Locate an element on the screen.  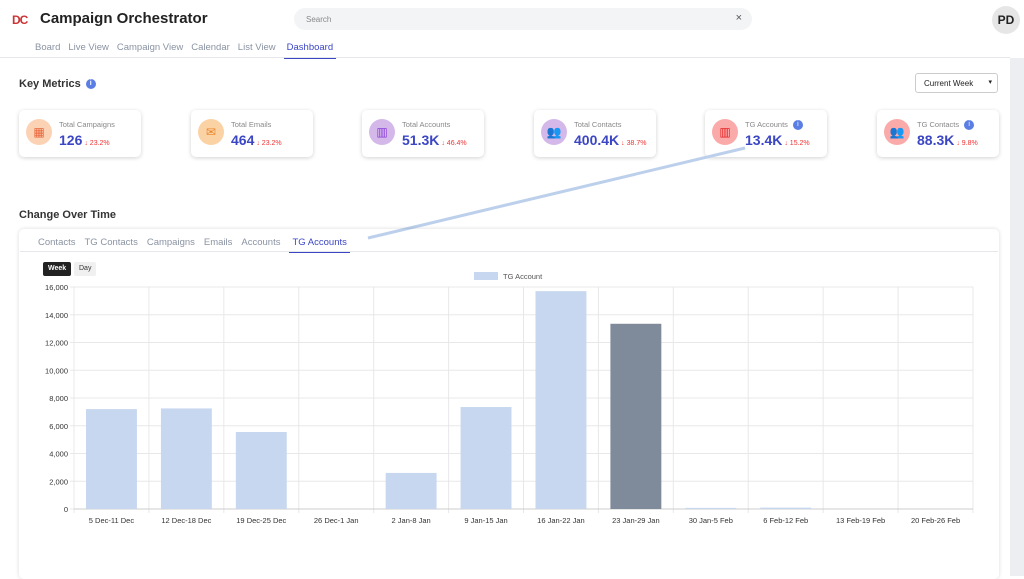
x-tick-label: 16 Jan-22 Jan is located at coordinates (561, 520).